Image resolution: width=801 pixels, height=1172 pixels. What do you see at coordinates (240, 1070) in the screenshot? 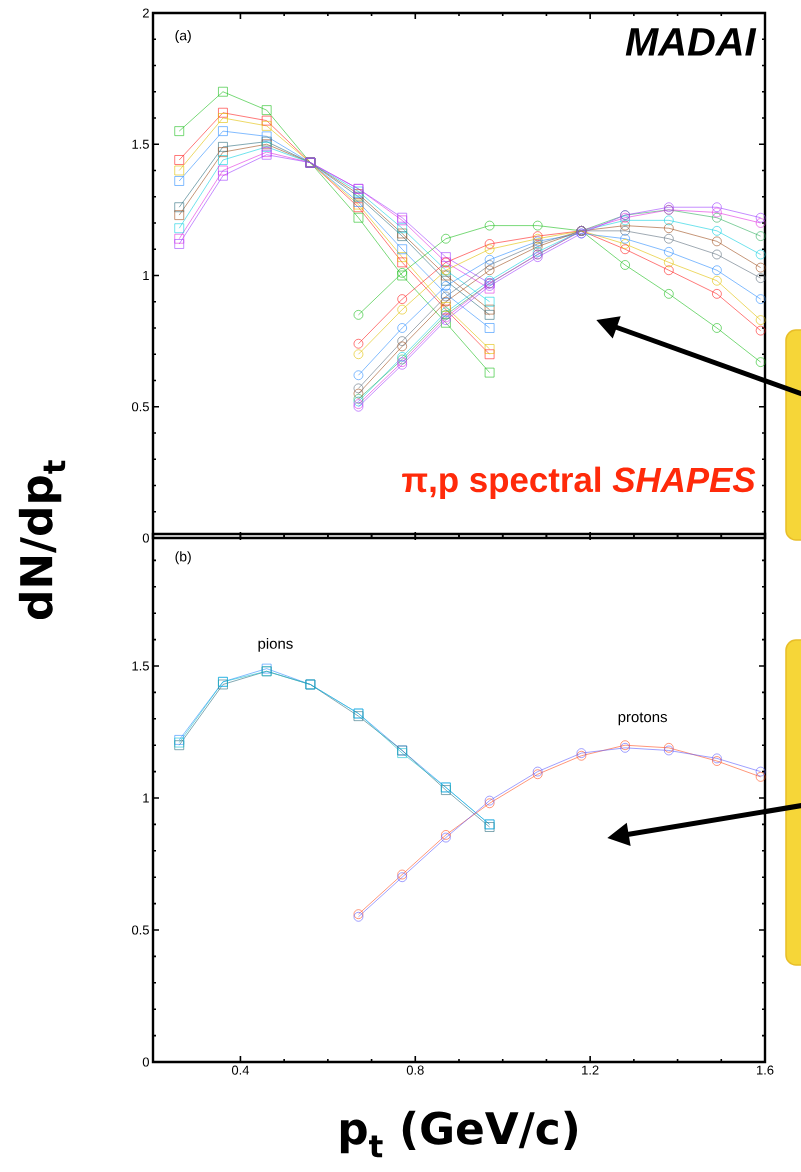
I see `x-tick-label: 0.4` at bounding box center [240, 1070].